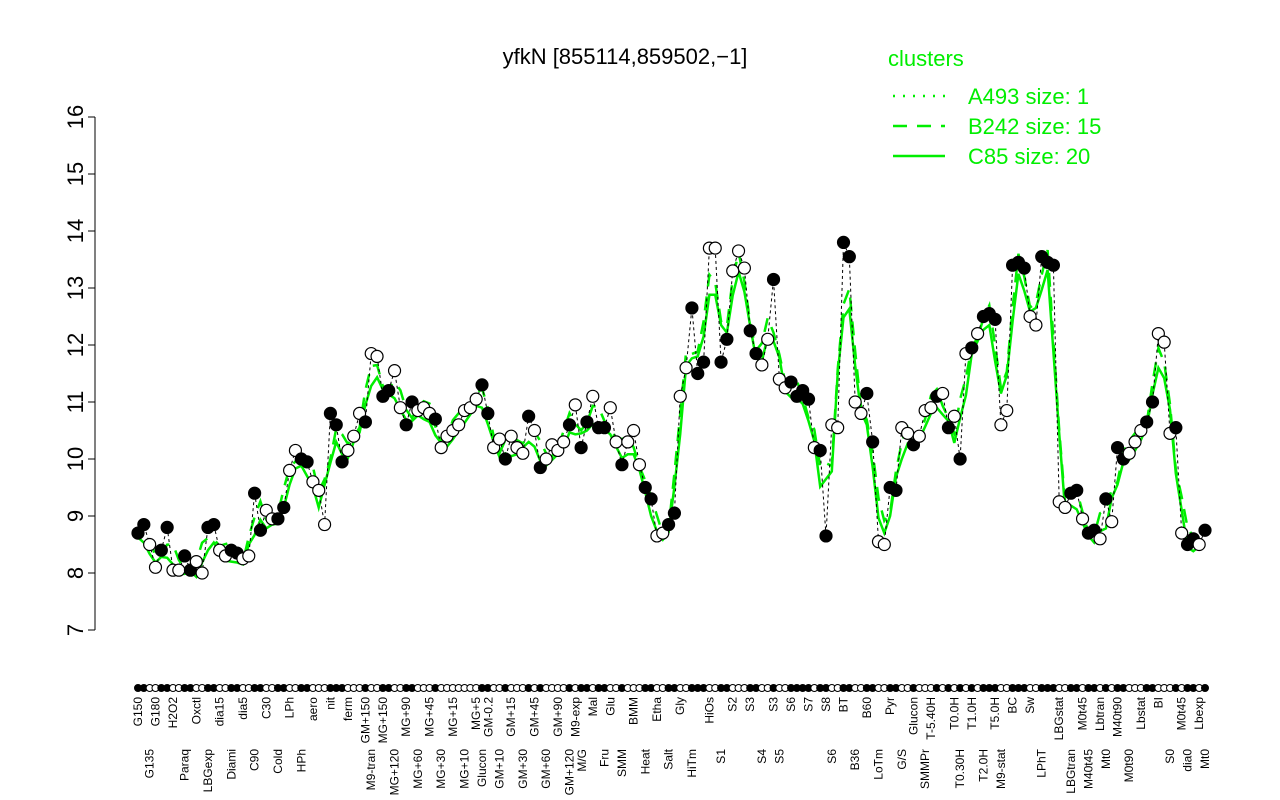 The image size is (1280, 800). What do you see at coordinates (476, 713) in the screenshot?
I see `x-tick-label: MG+5` at bounding box center [476, 713].